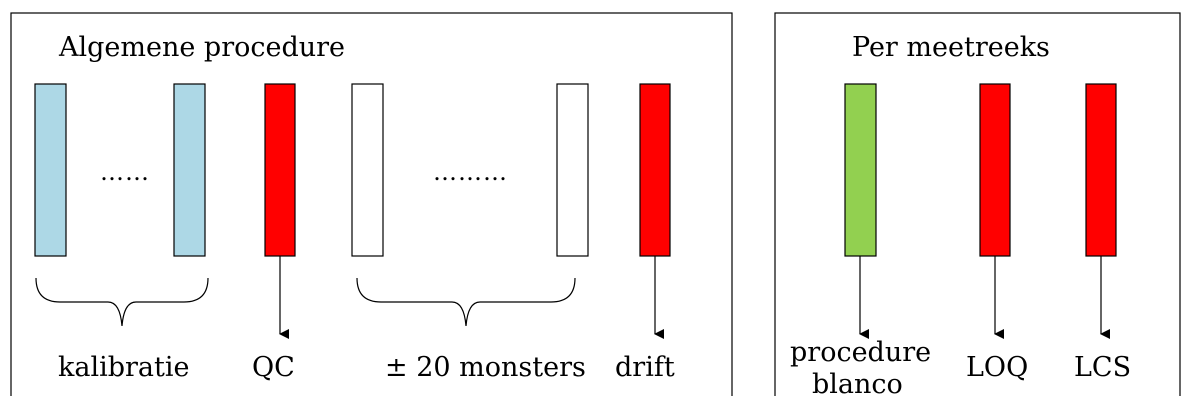  I want to click on calibration-bar-first, so click(50, 170).